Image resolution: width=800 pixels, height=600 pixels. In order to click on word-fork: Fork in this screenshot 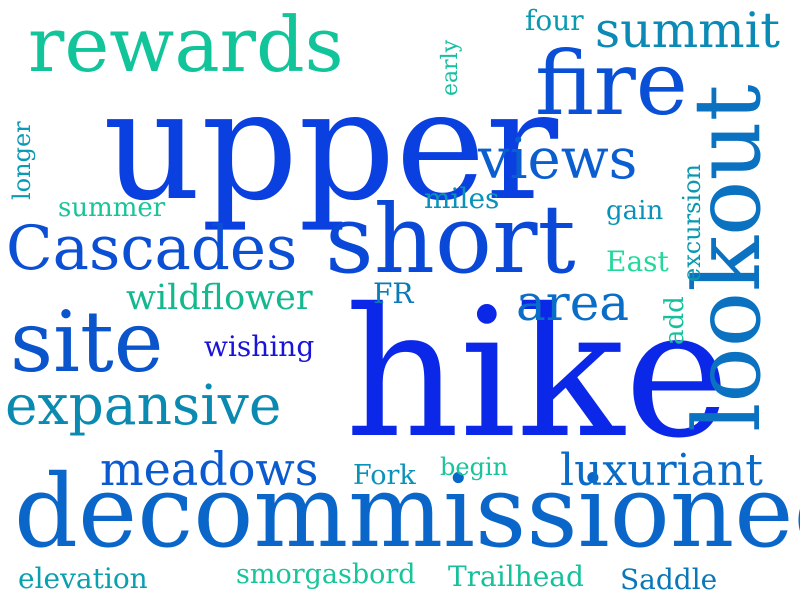, I will do `click(384, 475)`.